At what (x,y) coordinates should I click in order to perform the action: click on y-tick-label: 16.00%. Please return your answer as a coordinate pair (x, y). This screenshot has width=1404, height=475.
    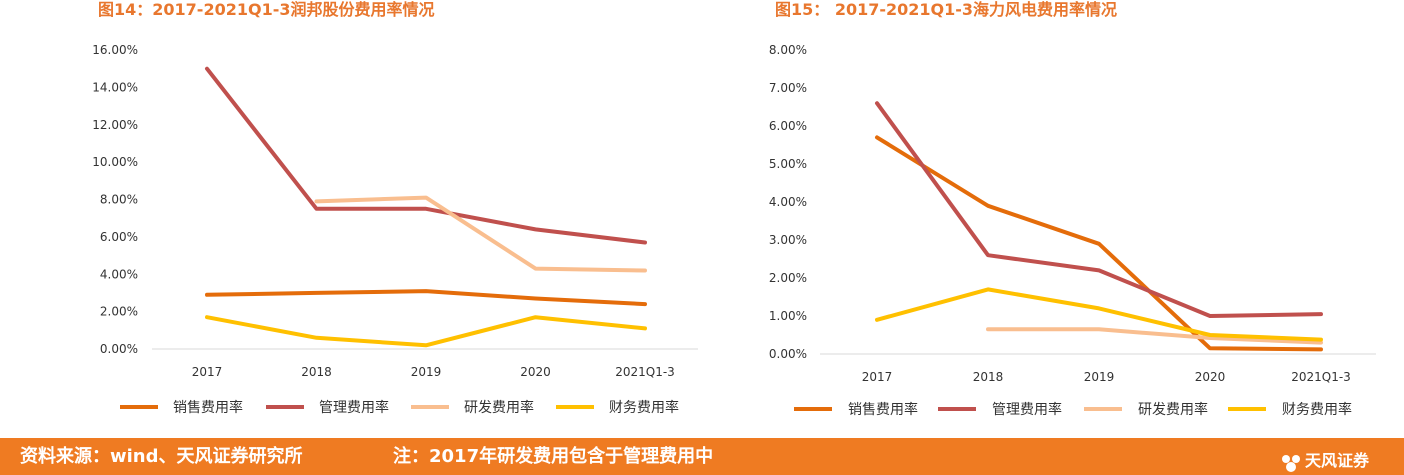
    Looking at the image, I should click on (115, 50).